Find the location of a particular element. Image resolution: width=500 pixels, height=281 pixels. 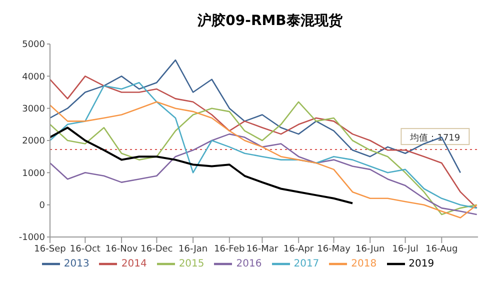

y-tick-label: 4000 is located at coordinates (34, 77).